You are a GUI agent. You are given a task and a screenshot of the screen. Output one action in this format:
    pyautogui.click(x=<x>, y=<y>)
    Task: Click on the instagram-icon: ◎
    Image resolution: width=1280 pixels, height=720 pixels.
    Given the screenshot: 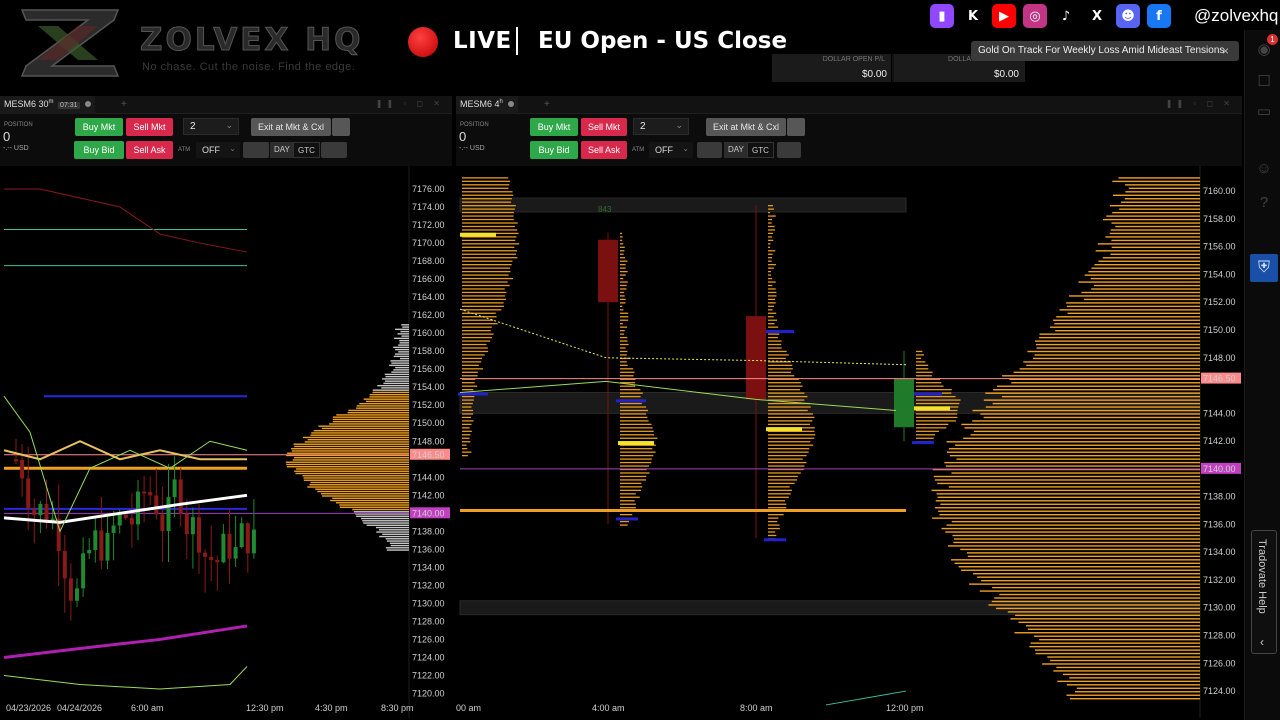 What is the action you would take?
    pyautogui.click(x=1035, y=16)
    